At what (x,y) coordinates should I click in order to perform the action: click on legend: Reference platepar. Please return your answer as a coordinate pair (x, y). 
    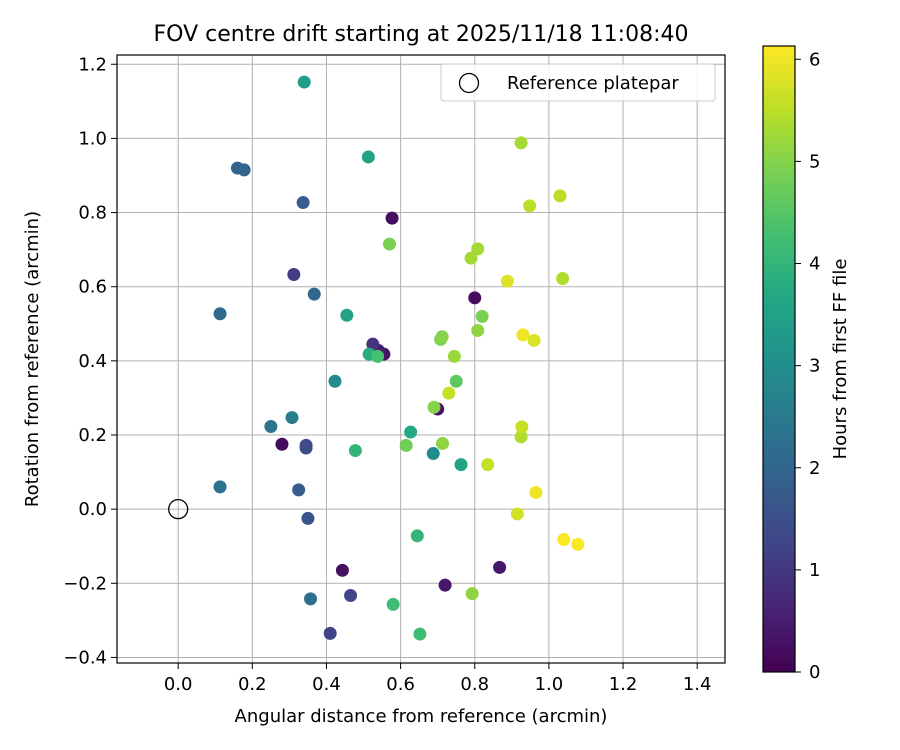
    Looking at the image, I should click on (578, 82).